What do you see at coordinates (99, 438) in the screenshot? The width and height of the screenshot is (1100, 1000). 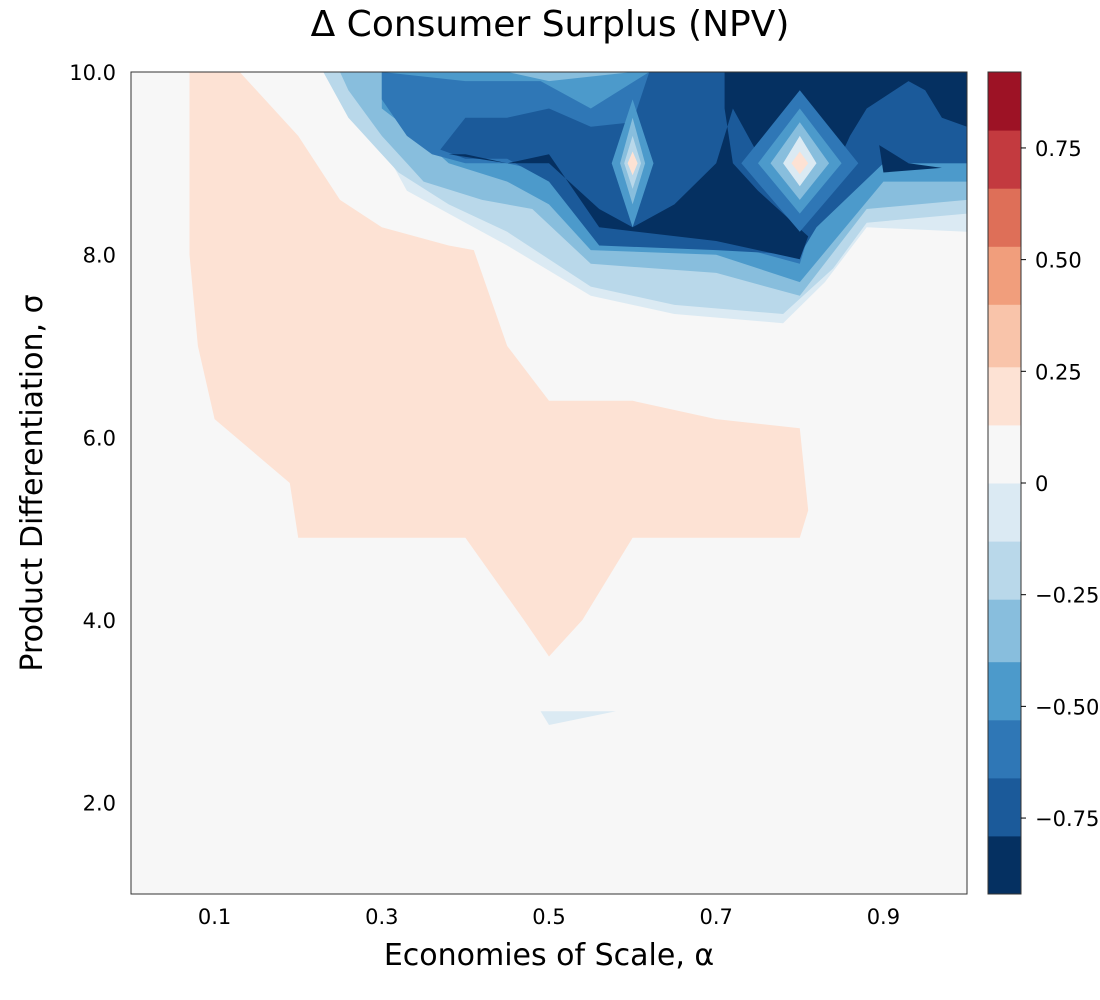 I see `y-tick-label: 6.0` at bounding box center [99, 438].